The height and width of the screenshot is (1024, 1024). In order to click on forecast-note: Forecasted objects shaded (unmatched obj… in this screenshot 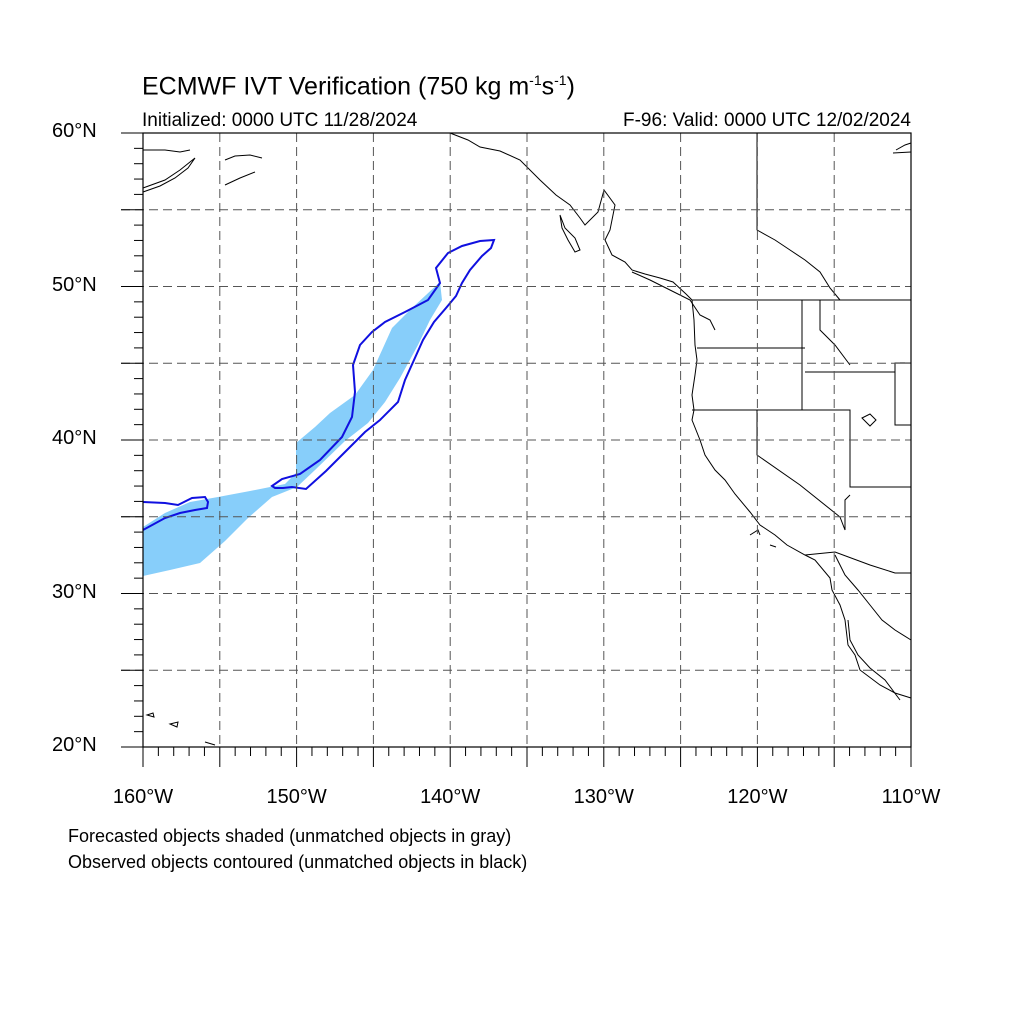, I will do `click(290, 836)`.